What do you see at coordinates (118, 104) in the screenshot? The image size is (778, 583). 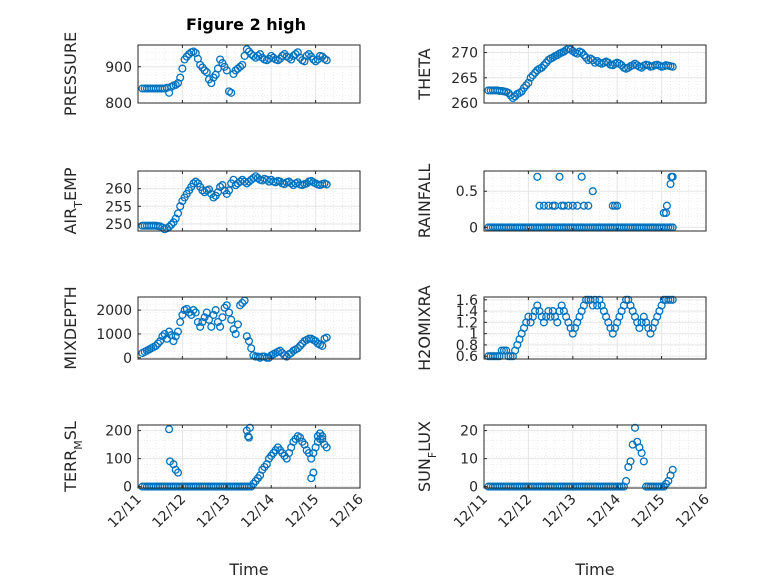 I see `y-tick-label: 800` at bounding box center [118, 104].